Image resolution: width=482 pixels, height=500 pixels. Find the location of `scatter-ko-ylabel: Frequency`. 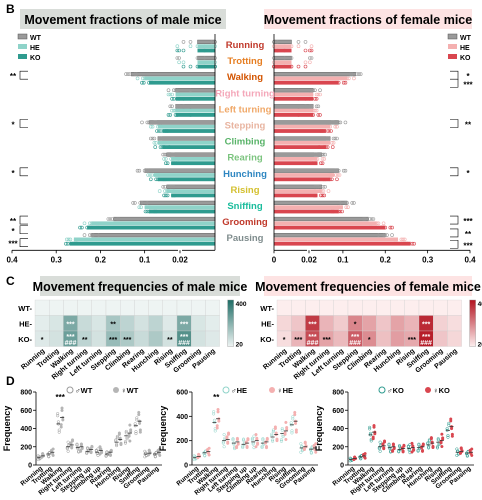

scatter-ko-ylabel: Frequency is located at coordinates (319, 429).